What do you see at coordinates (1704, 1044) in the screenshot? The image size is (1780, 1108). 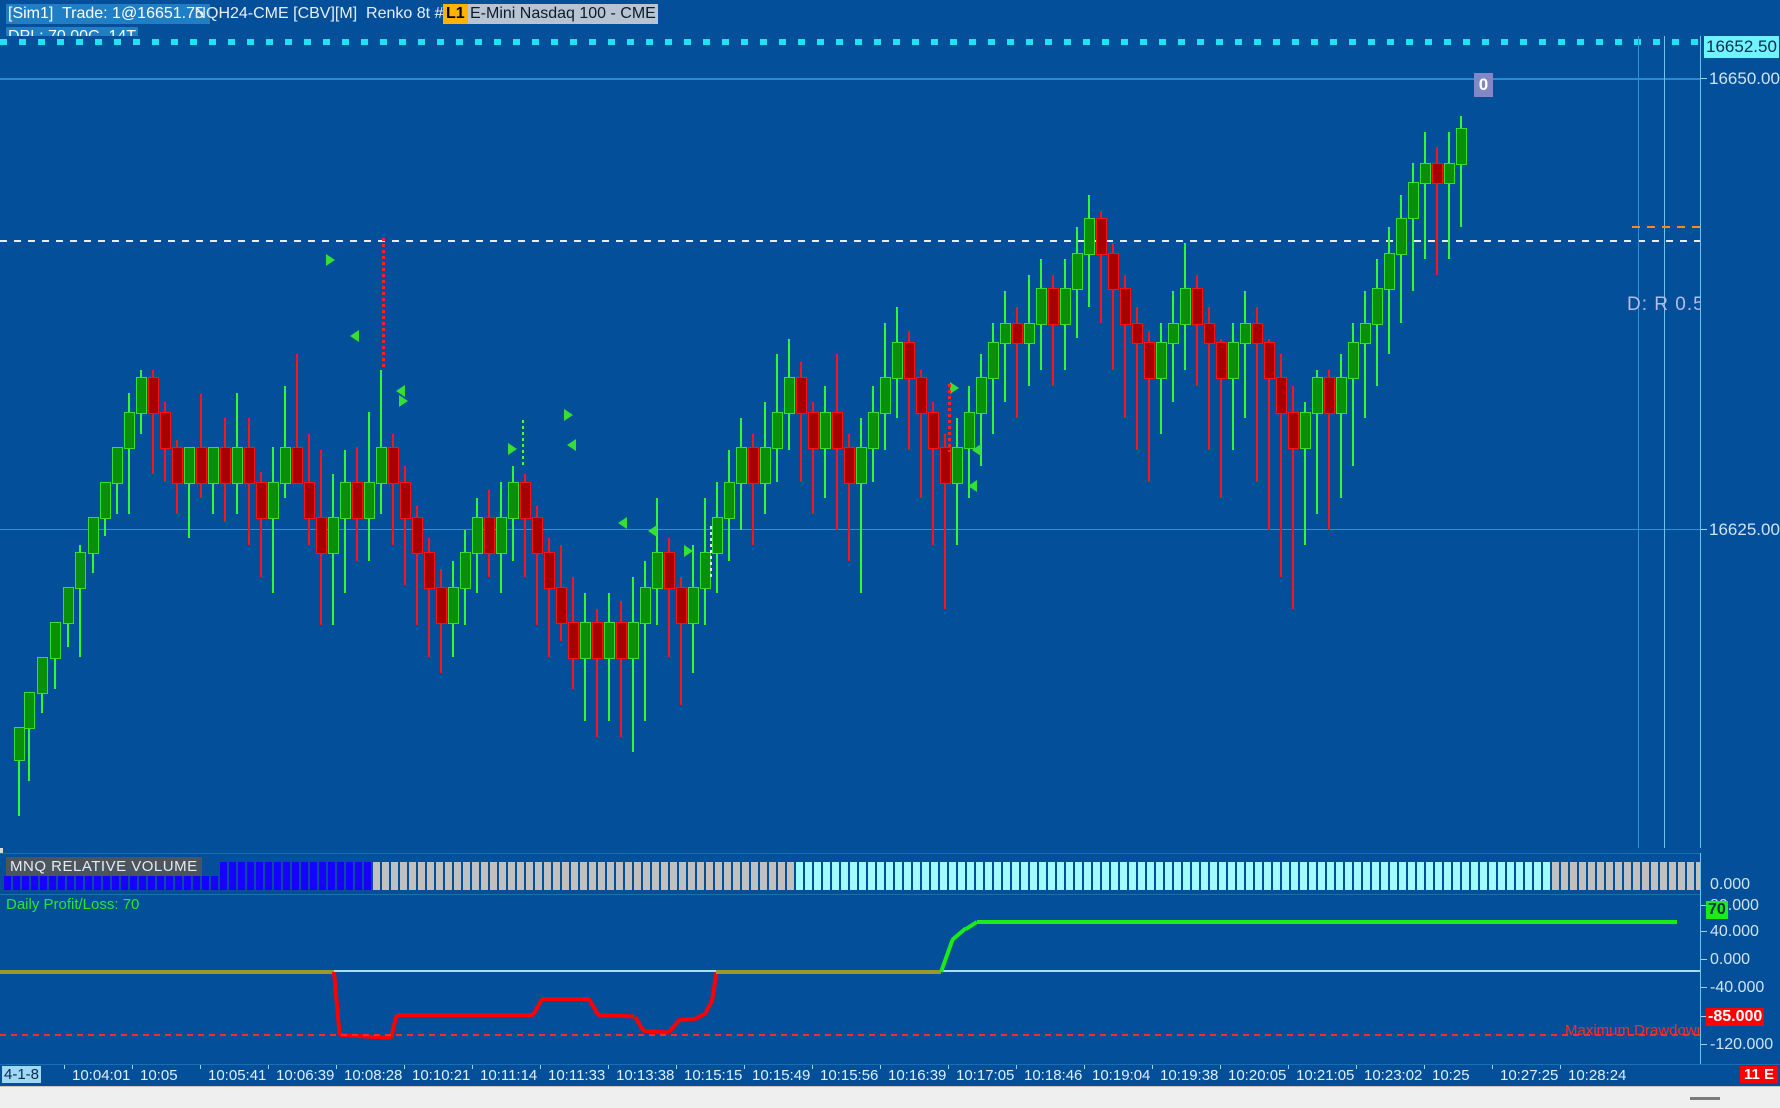 I see `dpl-tick` at bounding box center [1704, 1044].